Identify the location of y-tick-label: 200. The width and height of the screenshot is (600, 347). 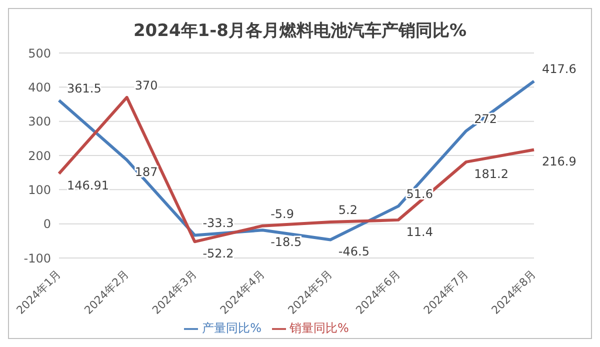
(39, 155).